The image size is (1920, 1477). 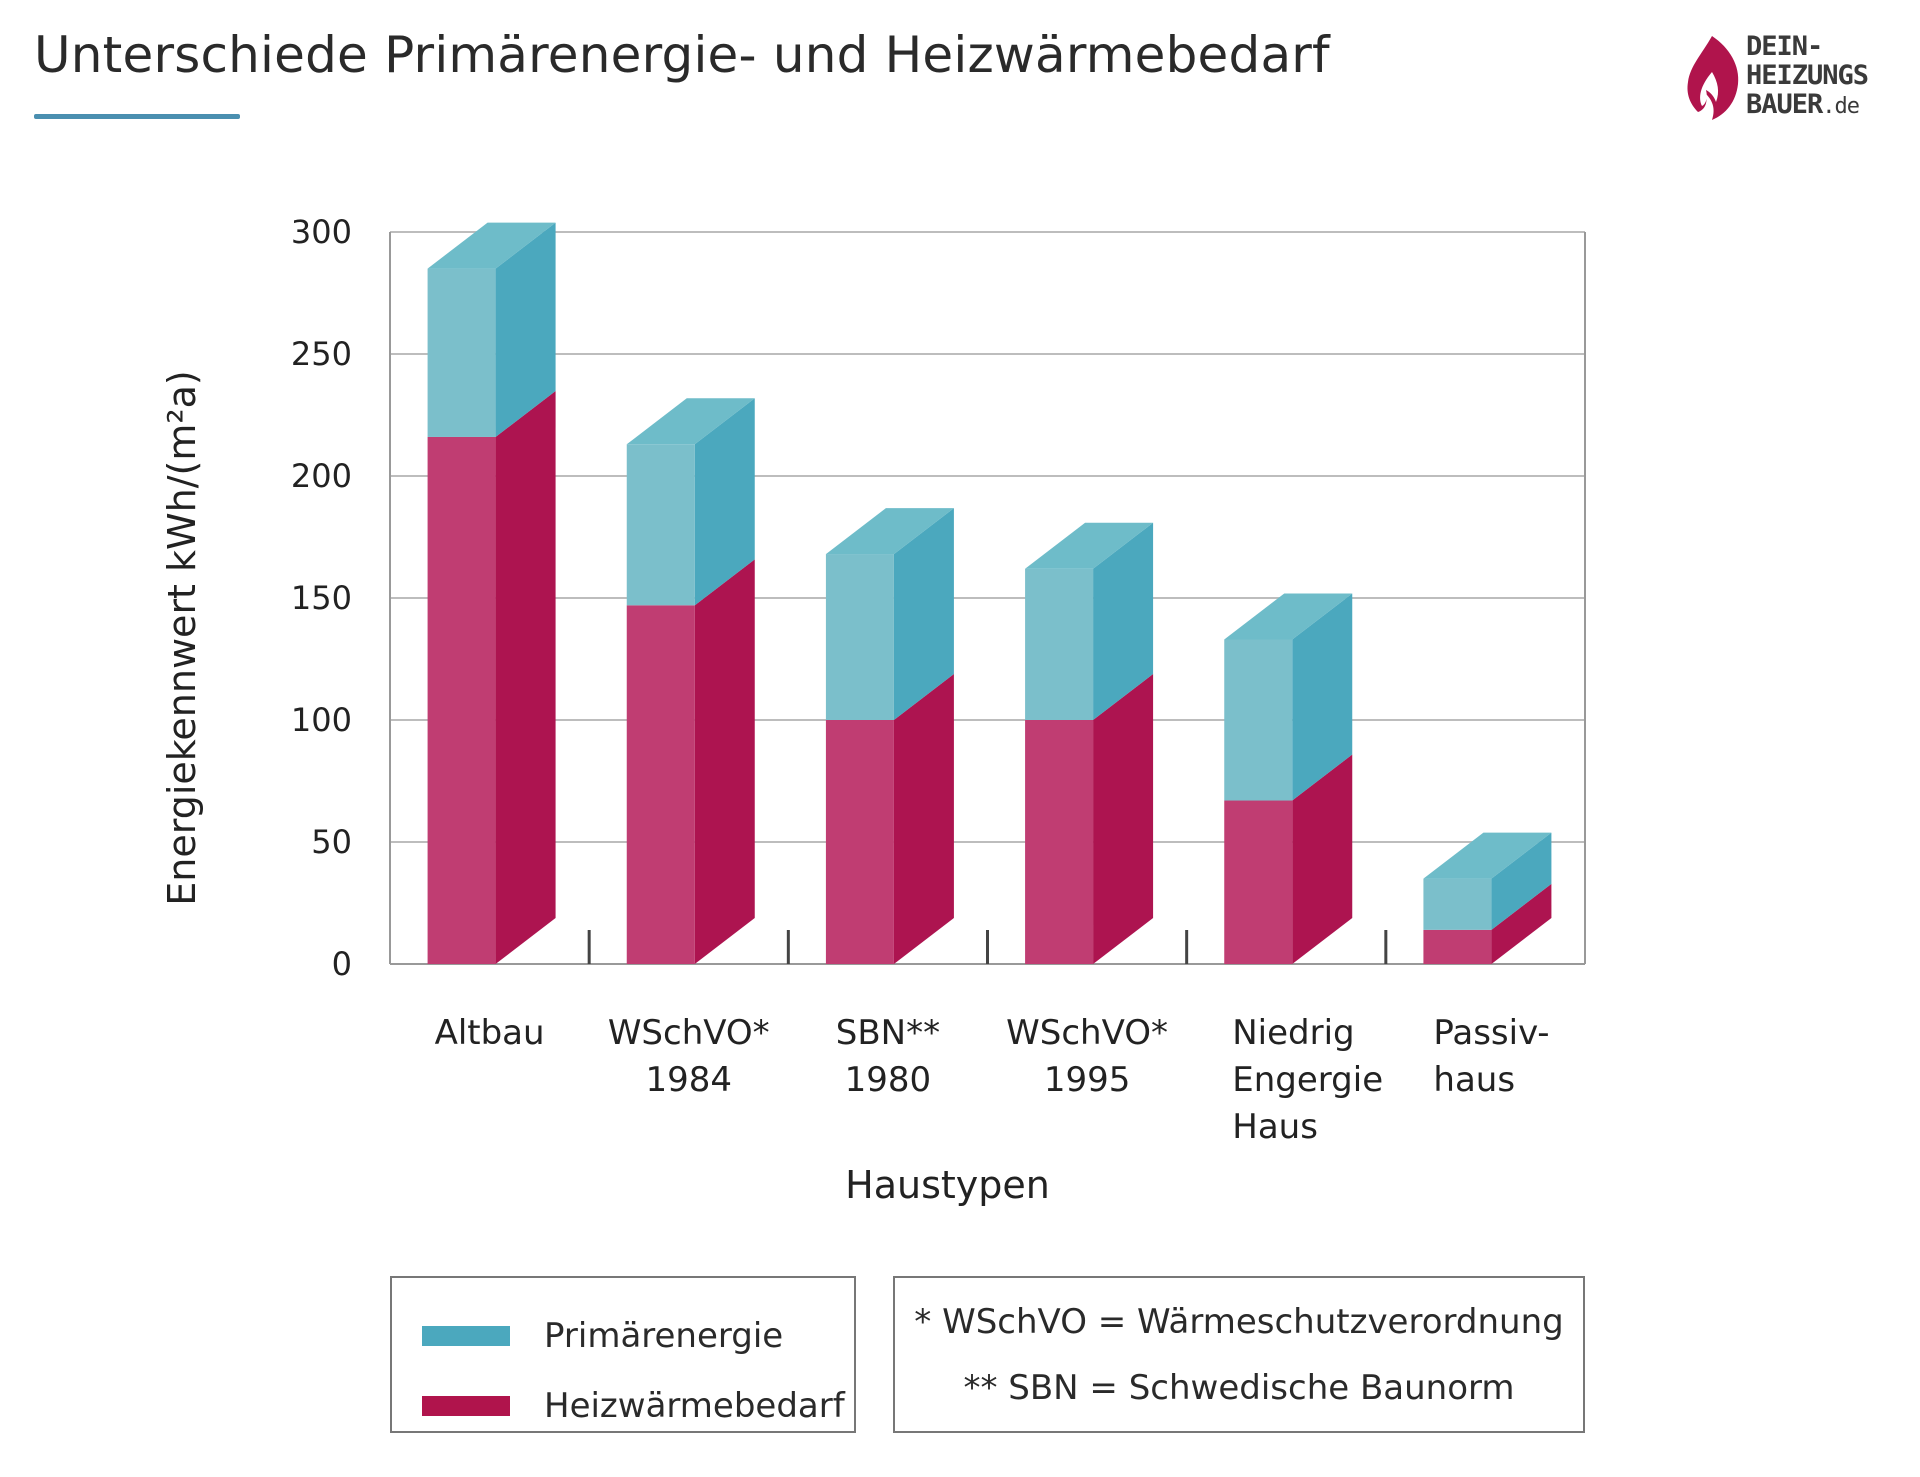 What do you see at coordinates (1307, 1080) in the screenshot?
I see `x-tick-label-4: Niedrig Engergie Haus` at bounding box center [1307, 1080].